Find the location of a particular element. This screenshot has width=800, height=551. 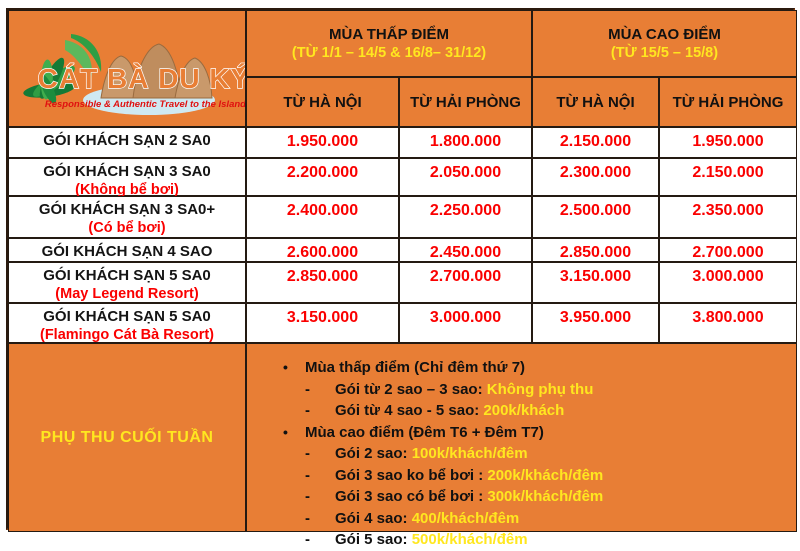

high-season-dates: (TỪ 15/5 – 15/8) is located at coordinates (664, 53).